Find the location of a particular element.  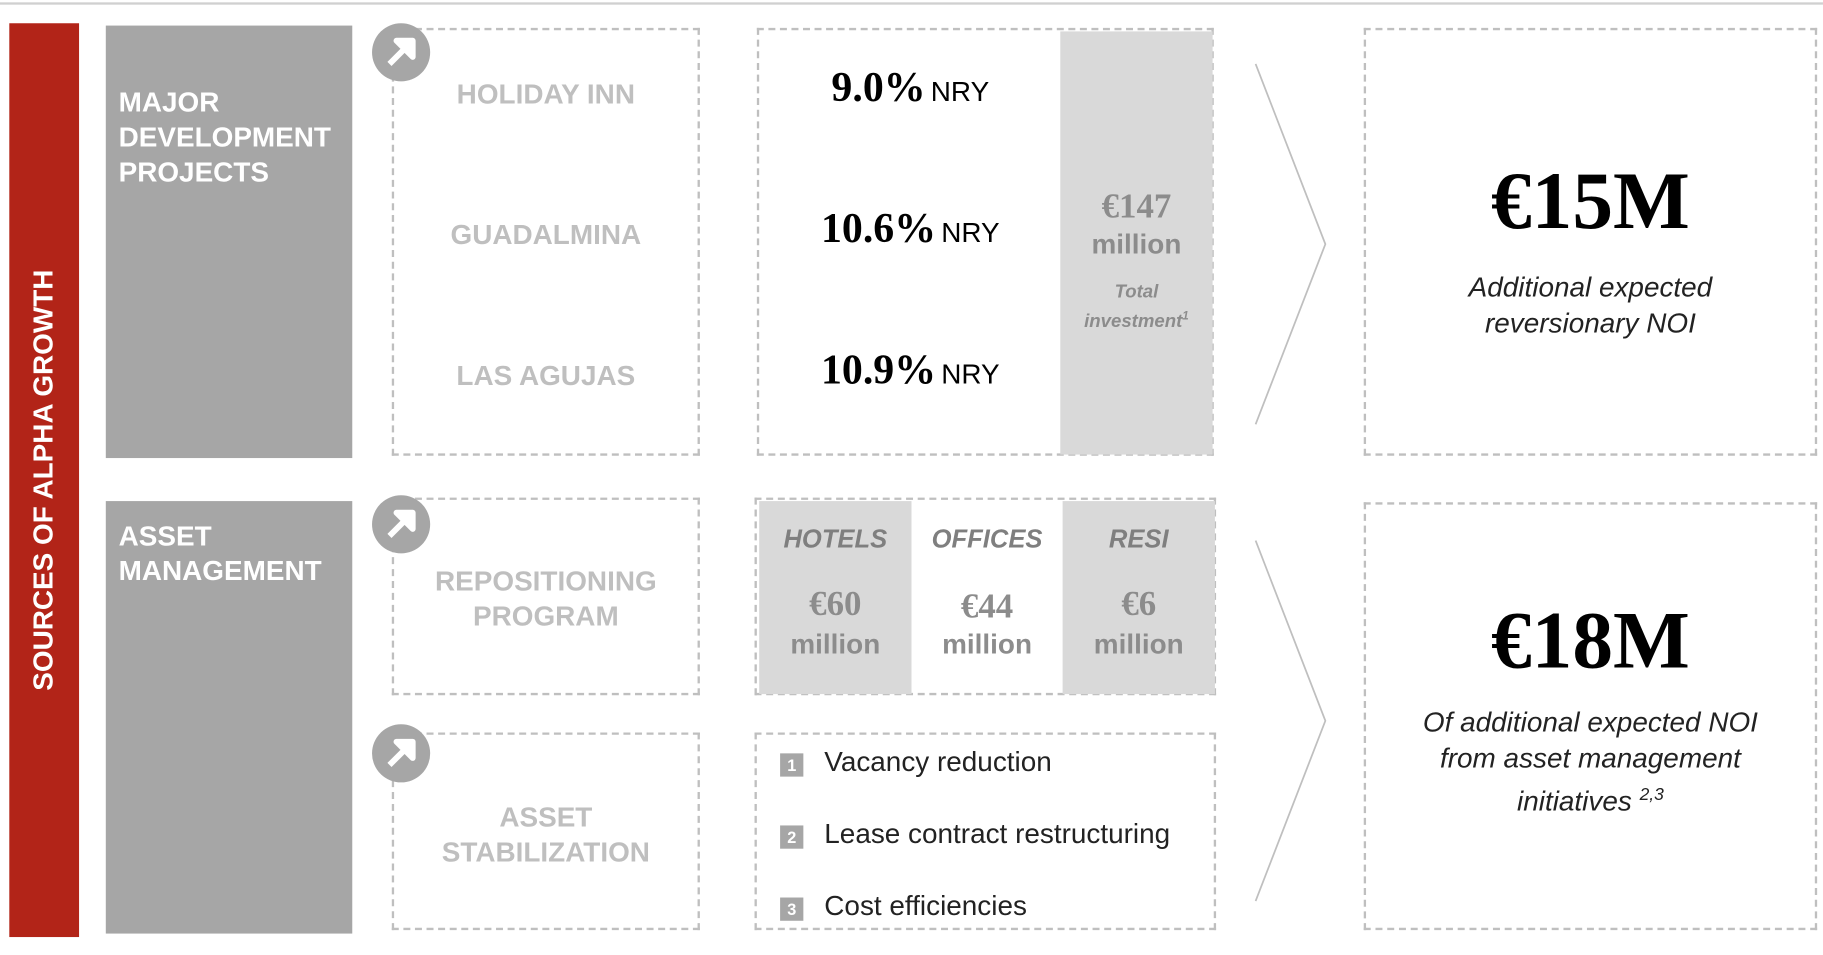

yield-row: 10.6% NRY is located at coordinates (910, 227).